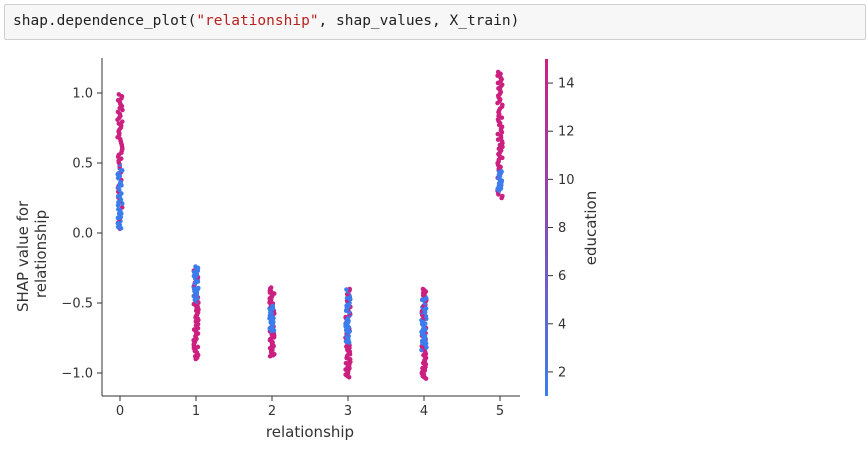  Describe the element at coordinates (566, 132) in the screenshot. I see `colorbar-tick-label-5: 12` at that location.